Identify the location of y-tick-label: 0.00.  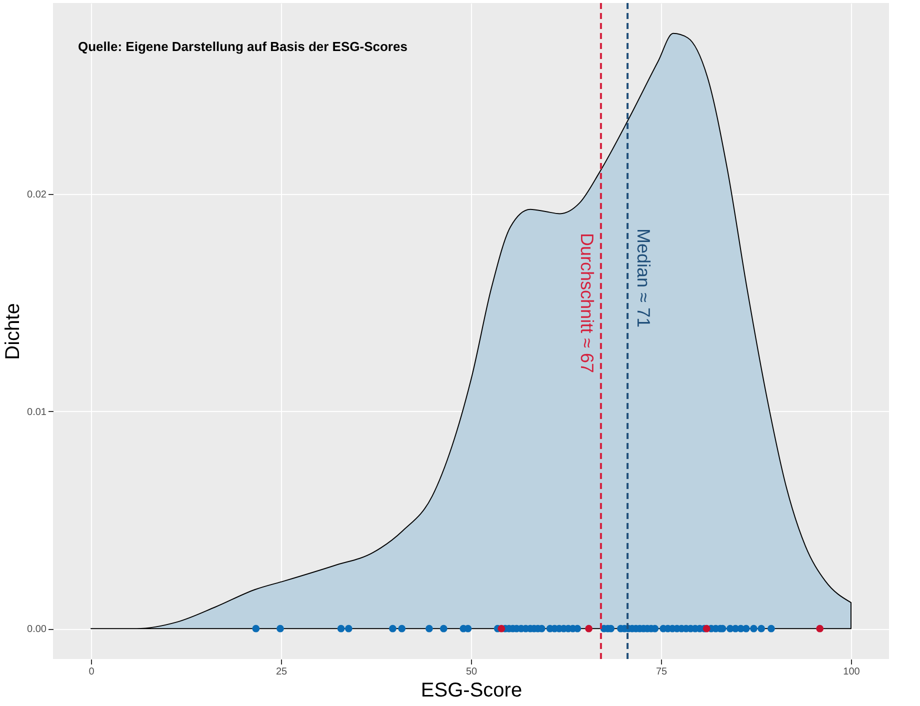
(37, 630).